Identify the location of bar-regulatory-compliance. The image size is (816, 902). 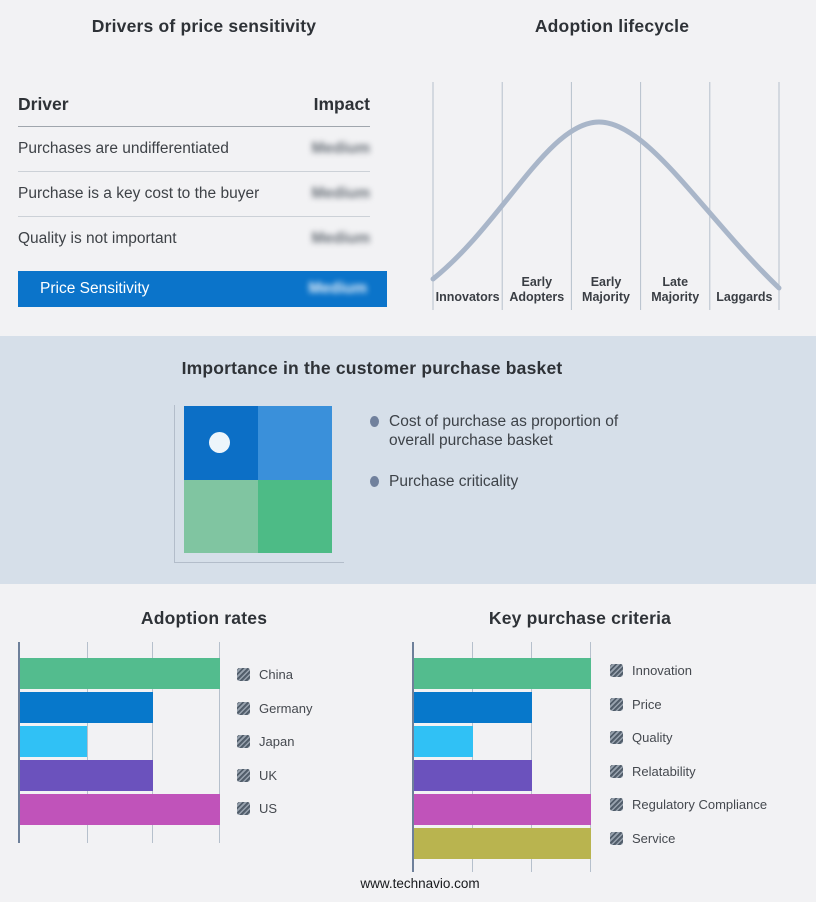
(502, 809).